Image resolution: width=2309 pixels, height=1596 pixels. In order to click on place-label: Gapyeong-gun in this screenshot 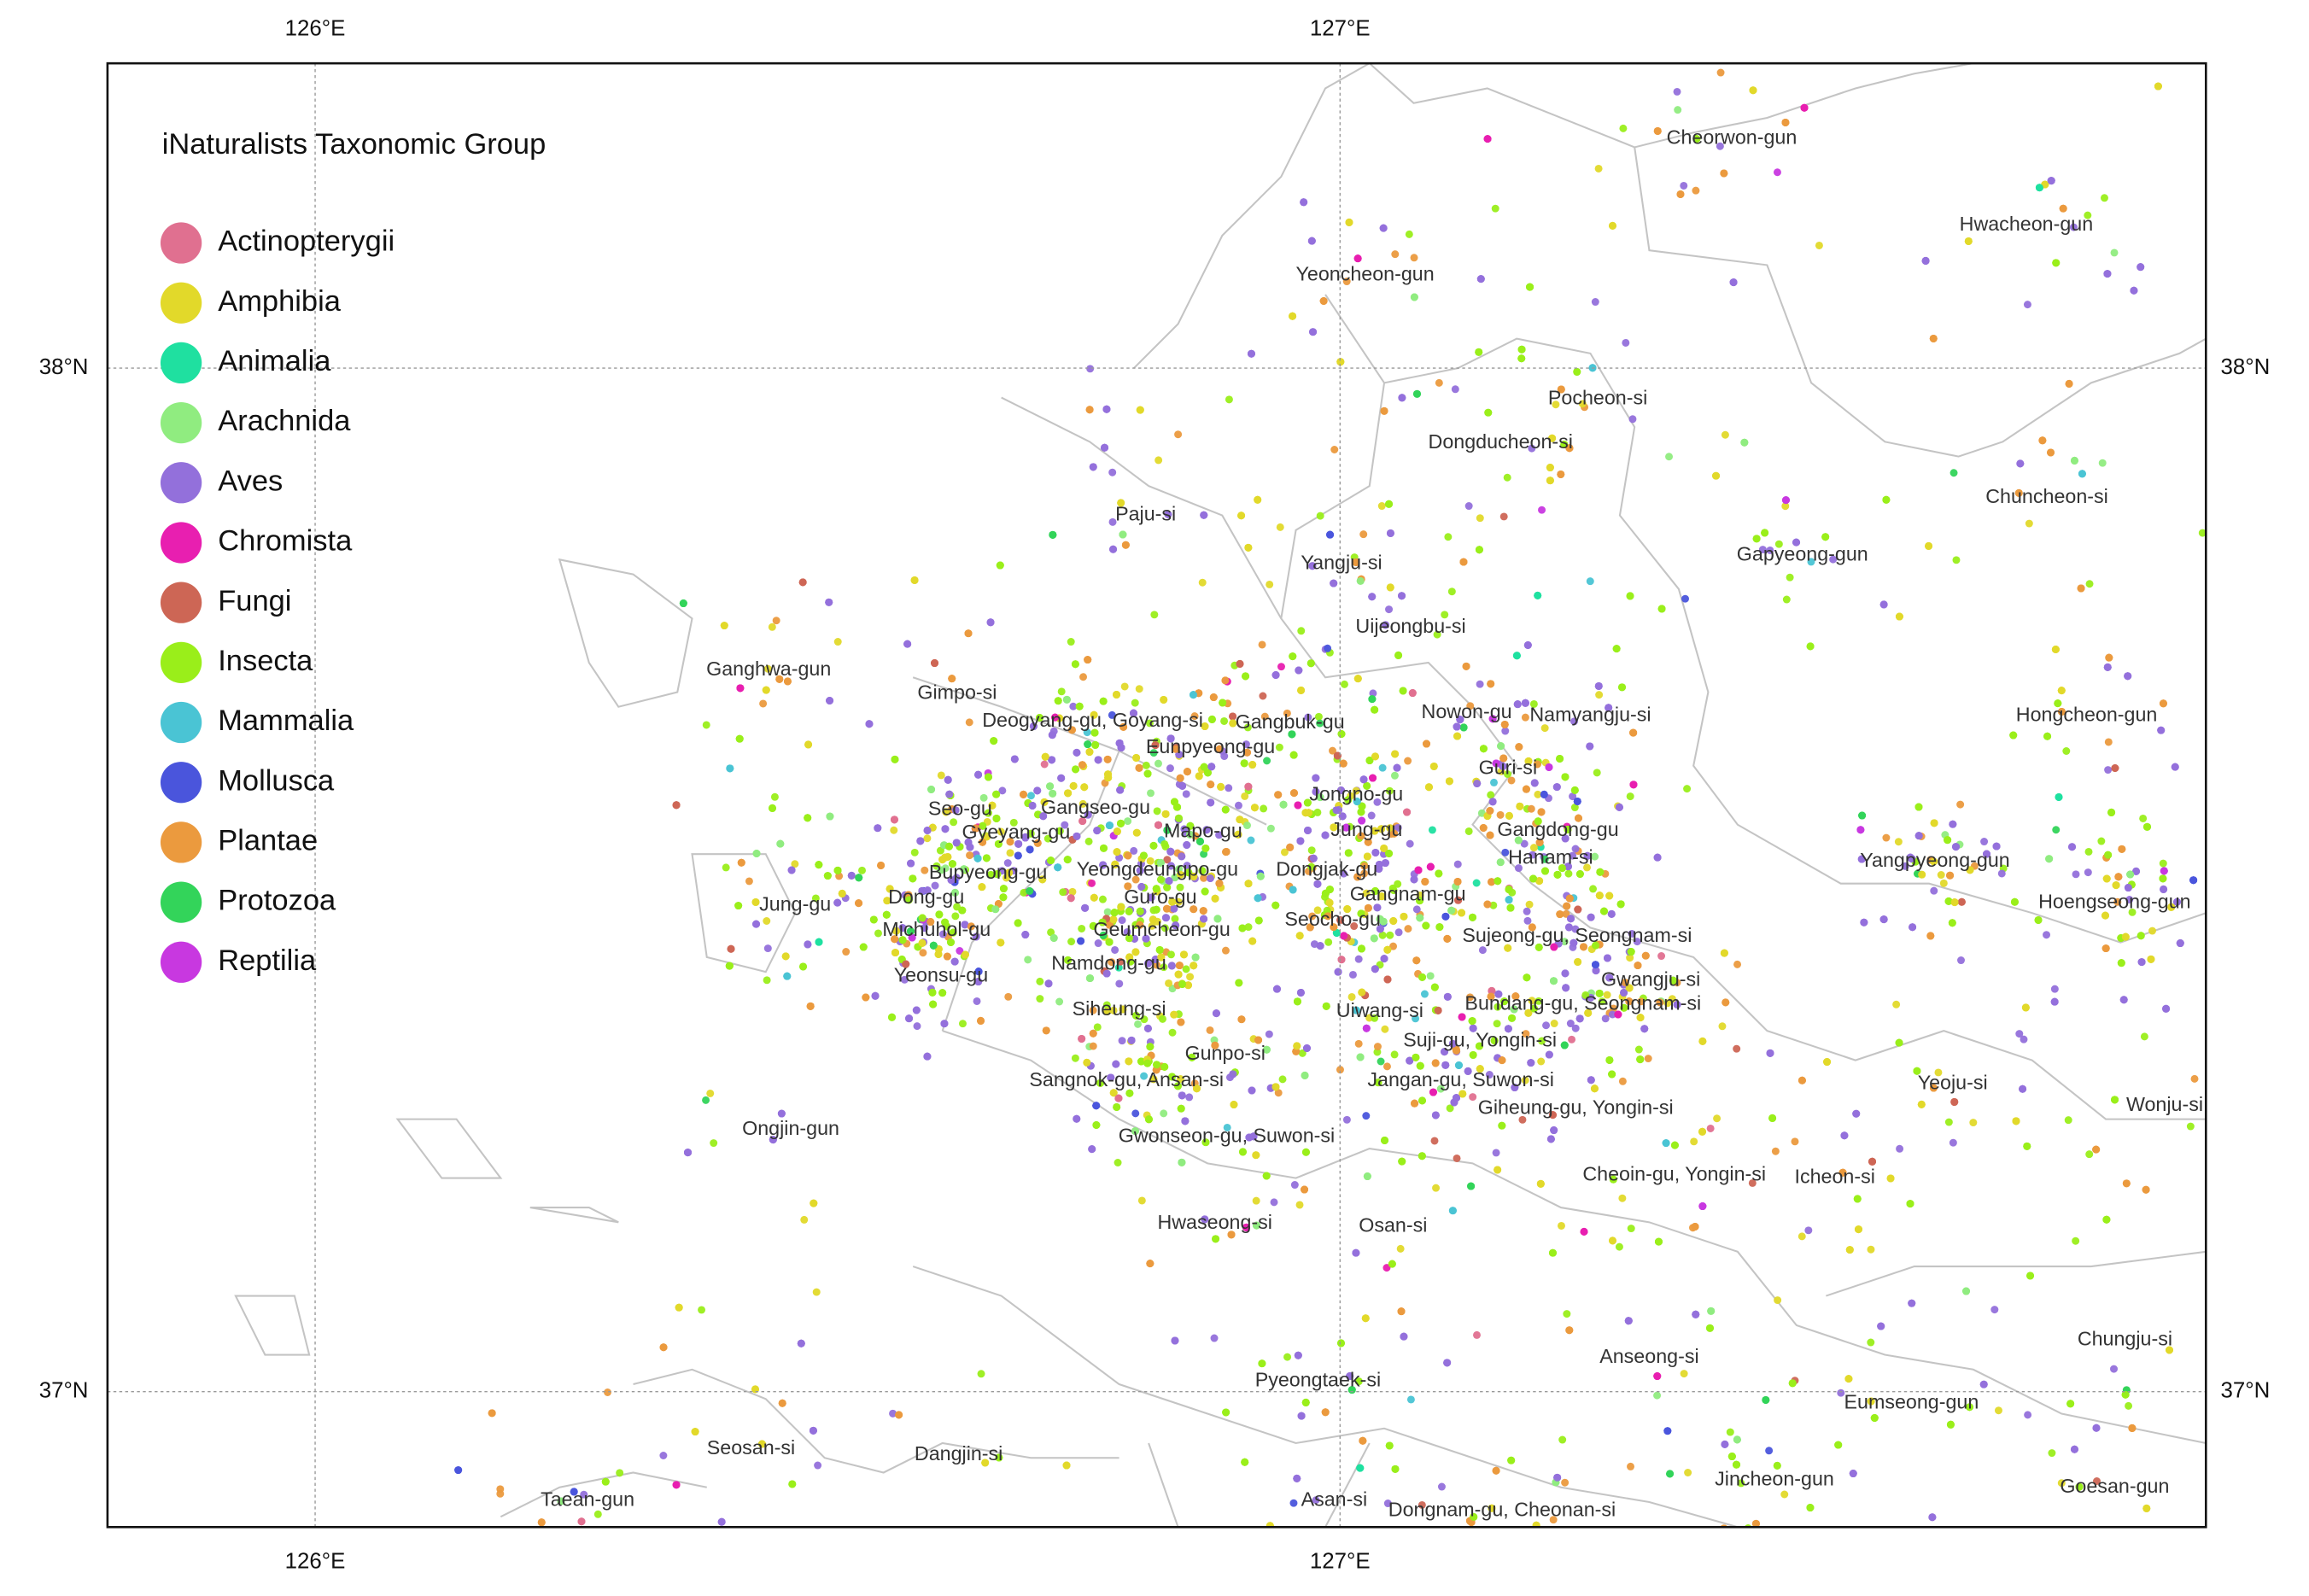, I will do `click(1803, 553)`.